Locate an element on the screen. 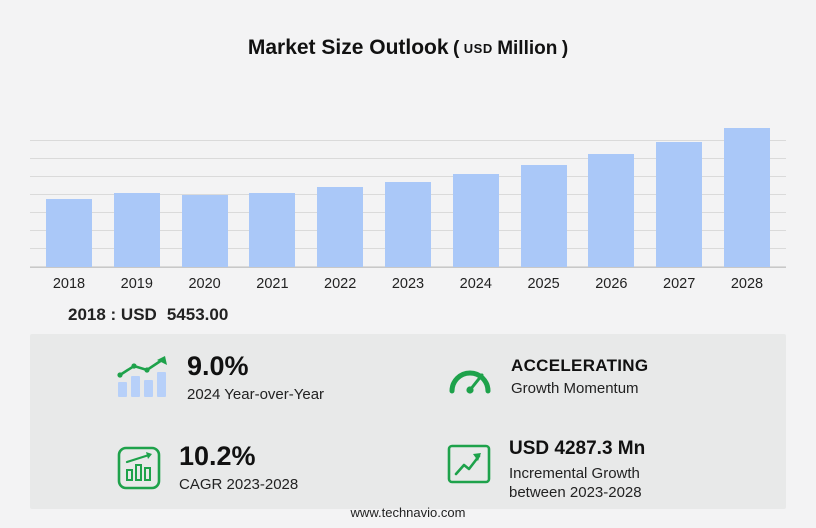 This screenshot has height=528, width=816. base-year-value: 5453.00 is located at coordinates (197, 314).